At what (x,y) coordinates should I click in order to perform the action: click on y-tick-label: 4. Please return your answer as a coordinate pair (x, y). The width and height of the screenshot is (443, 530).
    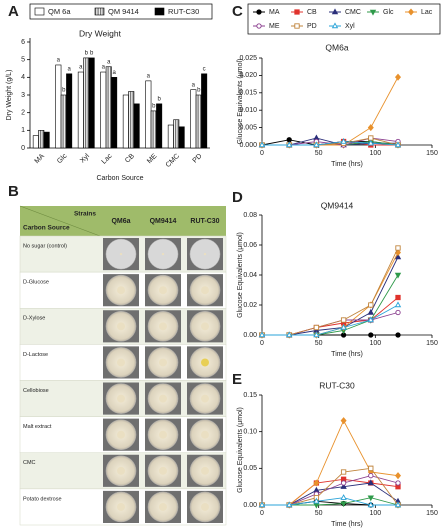
    Looking at the image, I should click on (23, 77).